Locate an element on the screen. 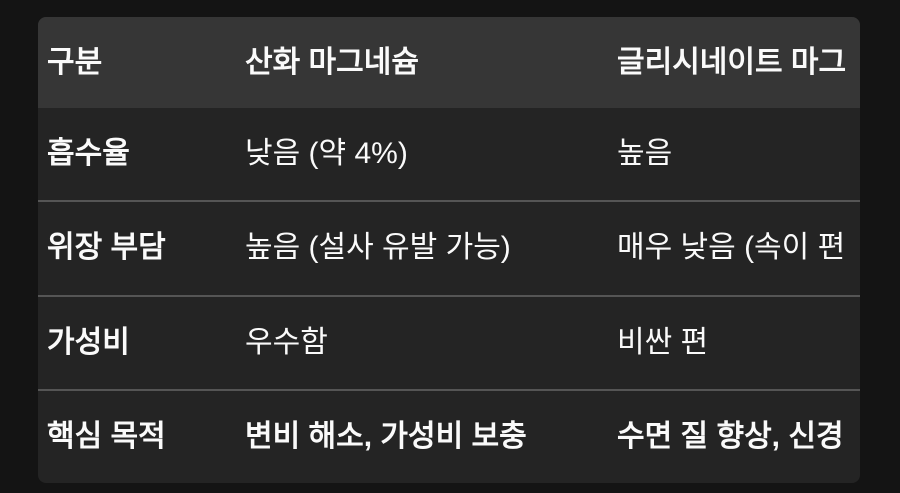  row-label: 핵심 목적 is located at coordinates (106, 436).